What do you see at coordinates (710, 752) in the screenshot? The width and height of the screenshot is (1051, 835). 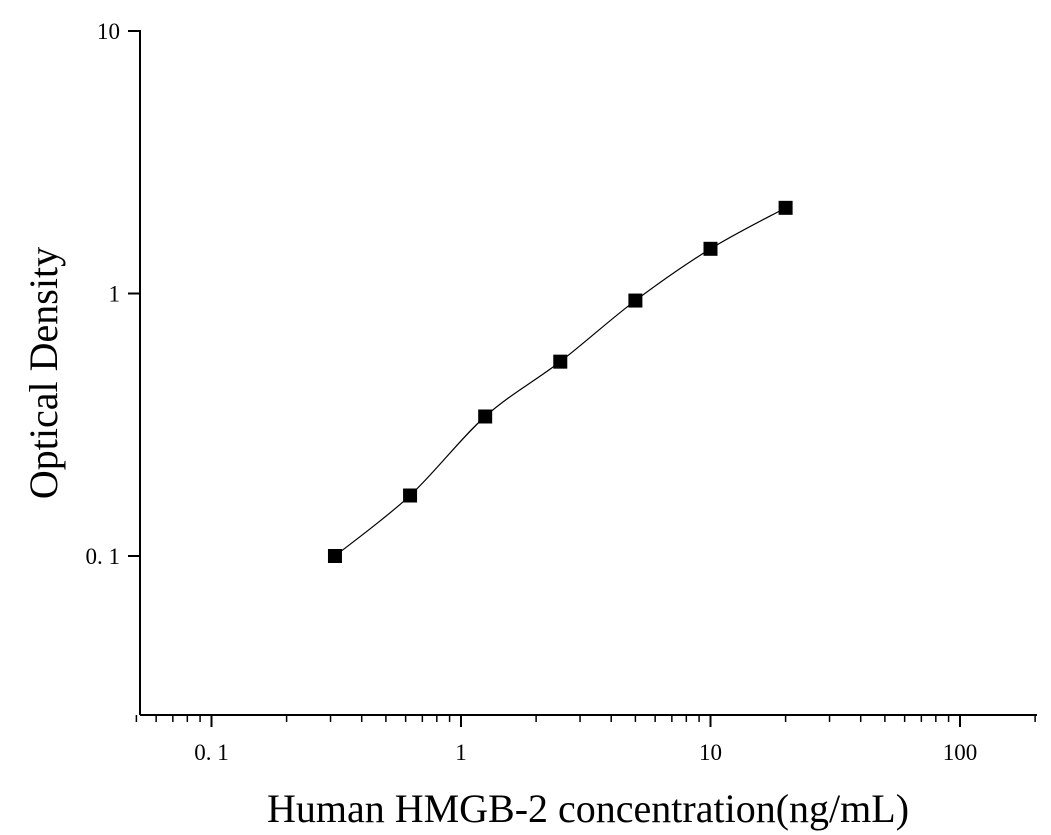 I see `x-tick-label: 10` at bounding box center [710, 752].